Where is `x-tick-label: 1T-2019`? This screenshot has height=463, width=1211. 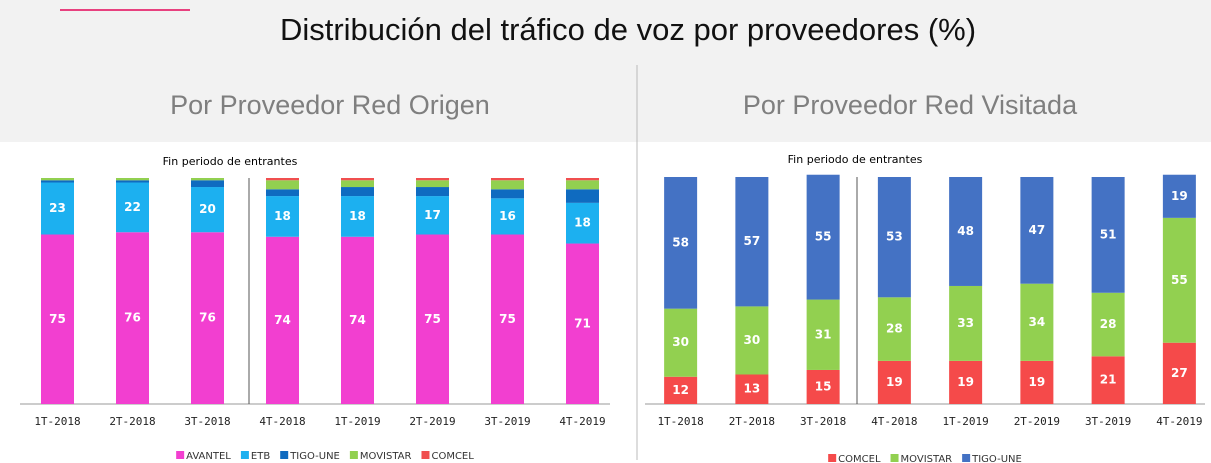
x-tick-label: 1T-2019 is located at coordinates (357, 421).